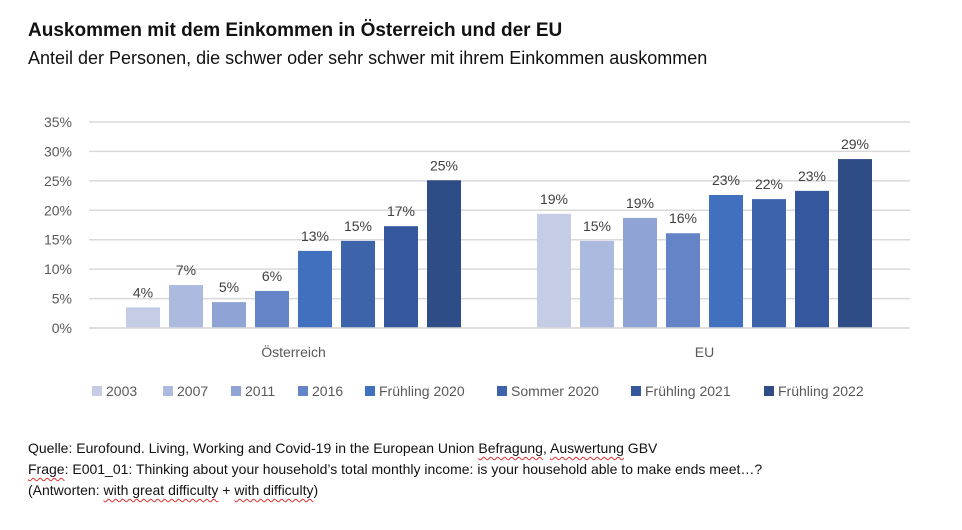  I want to click on legend-label: 2003, so click(121, 391).